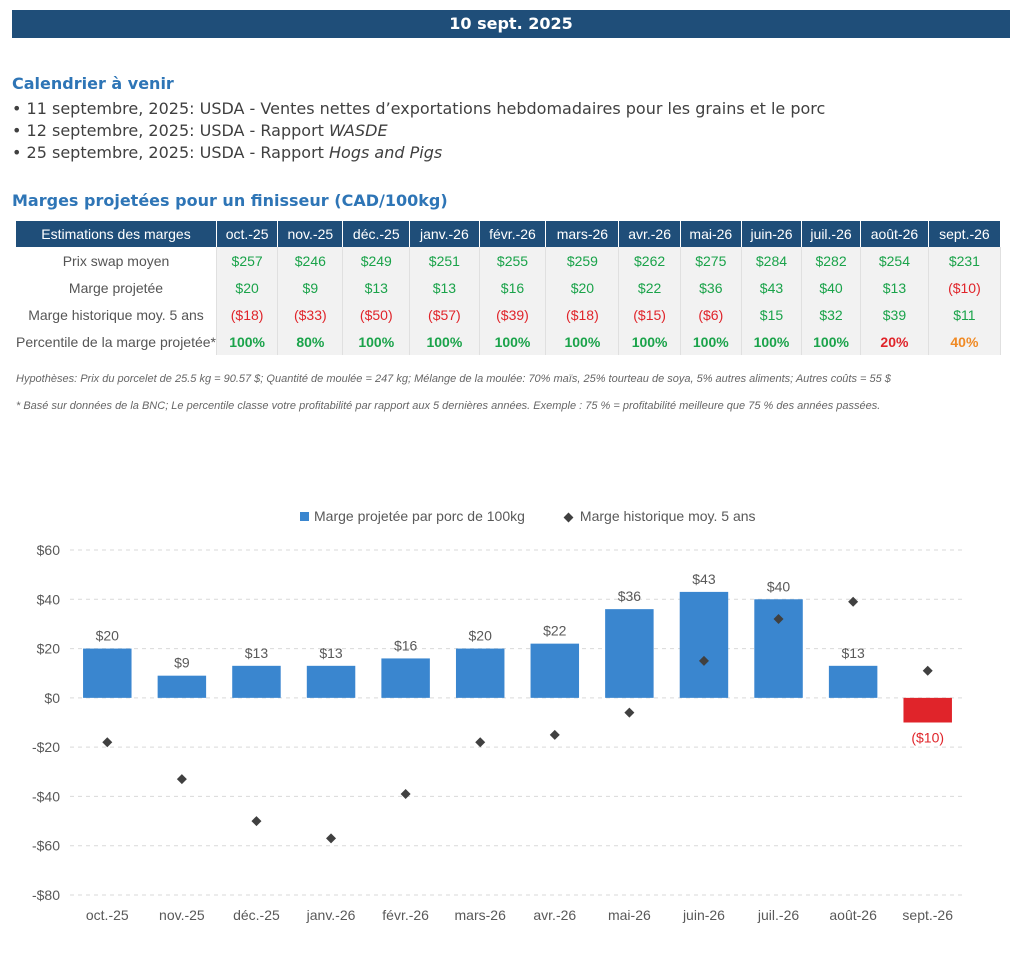 The height and width of the screenshot is (966, 1024). I want to click on table-cell: $284, so click(772, 260).